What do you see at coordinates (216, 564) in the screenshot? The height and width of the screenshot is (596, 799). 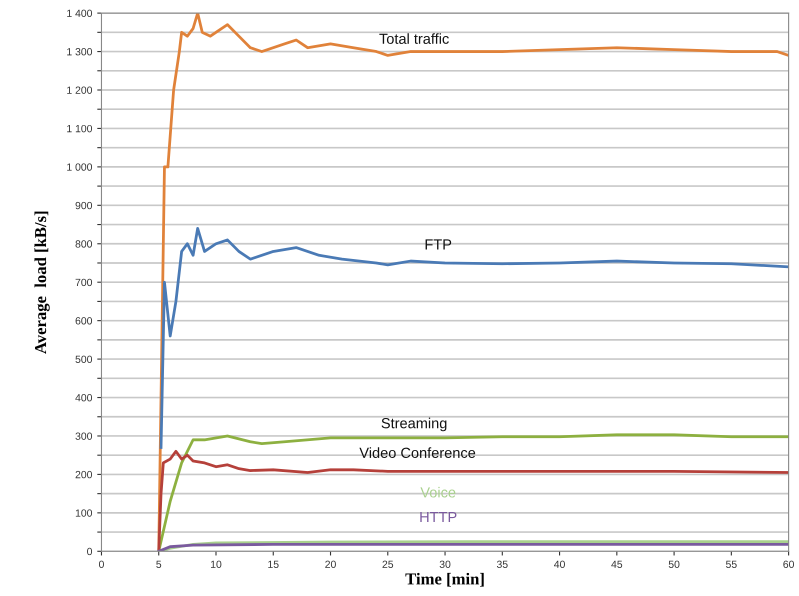 I see `x-tick-label: 10` at bounding box center [216, 564].